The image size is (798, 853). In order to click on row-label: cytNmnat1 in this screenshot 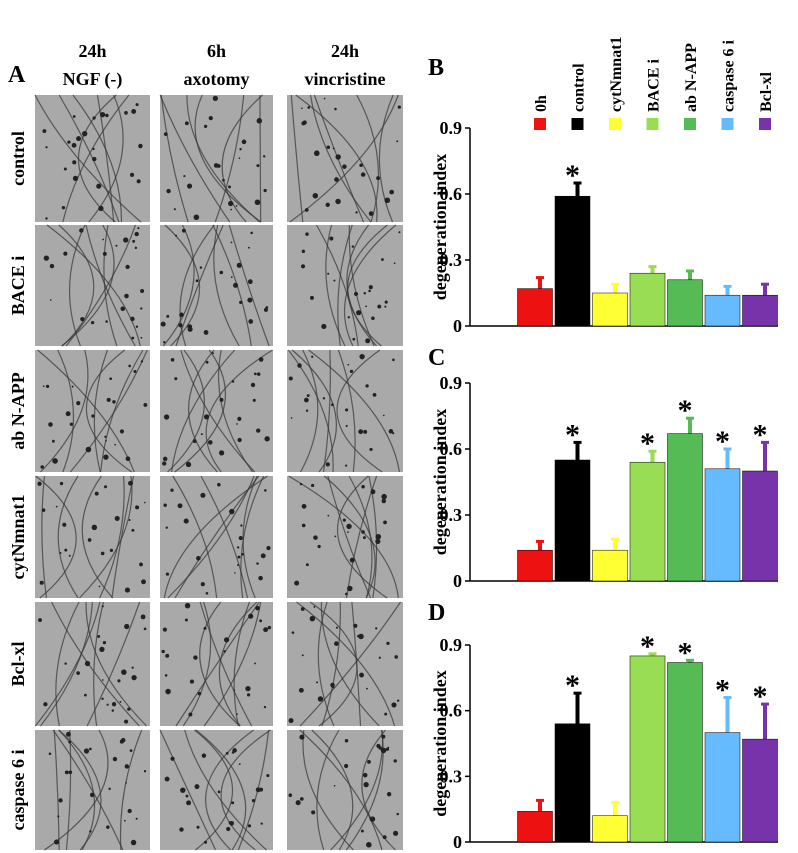, I will do `click(18, 537)`.